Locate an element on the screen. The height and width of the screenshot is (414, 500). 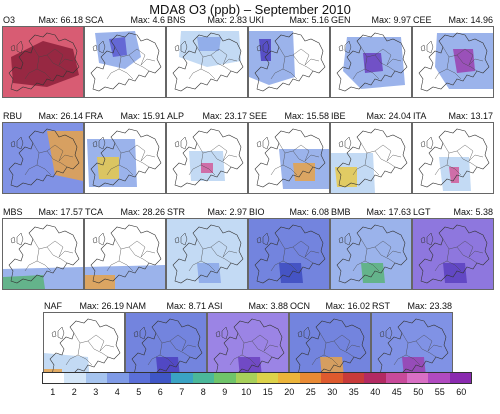
map-panel-gen: GEN Max: 9.97 is located at coordinates (371, 56).